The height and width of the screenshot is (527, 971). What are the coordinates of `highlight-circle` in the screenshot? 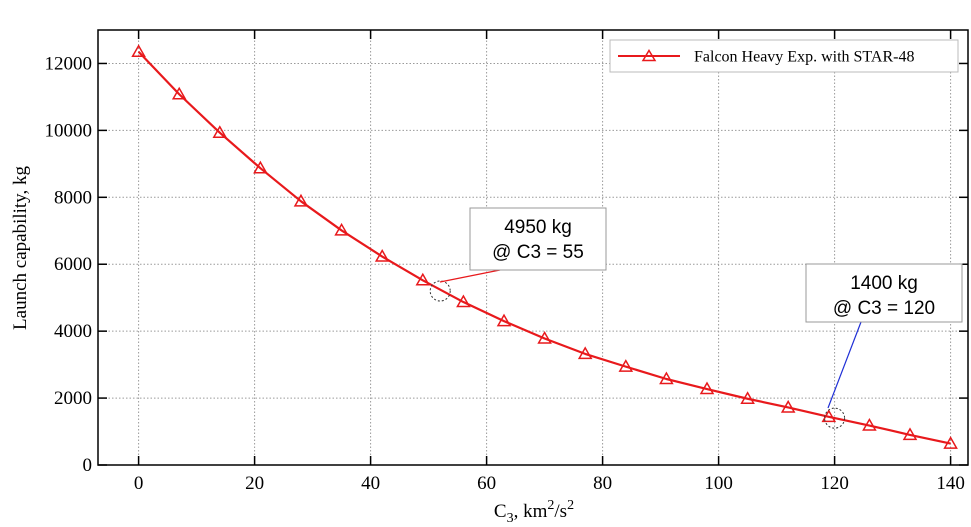 It's located at (440, 291).